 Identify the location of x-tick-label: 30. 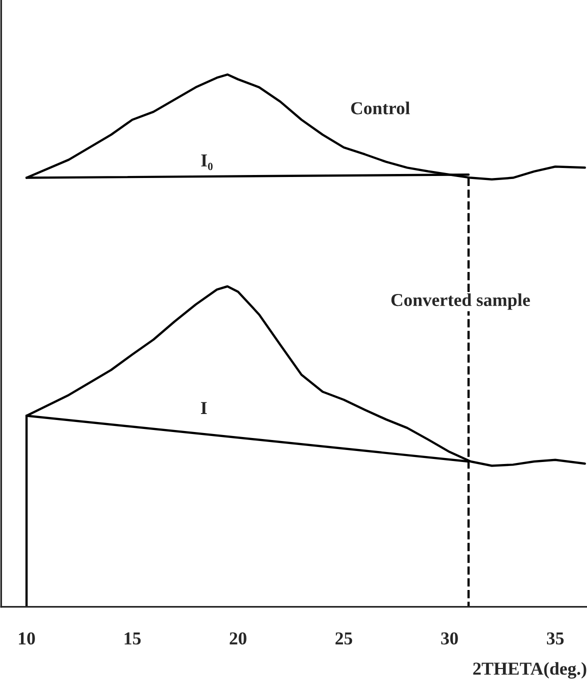
(449, 638).